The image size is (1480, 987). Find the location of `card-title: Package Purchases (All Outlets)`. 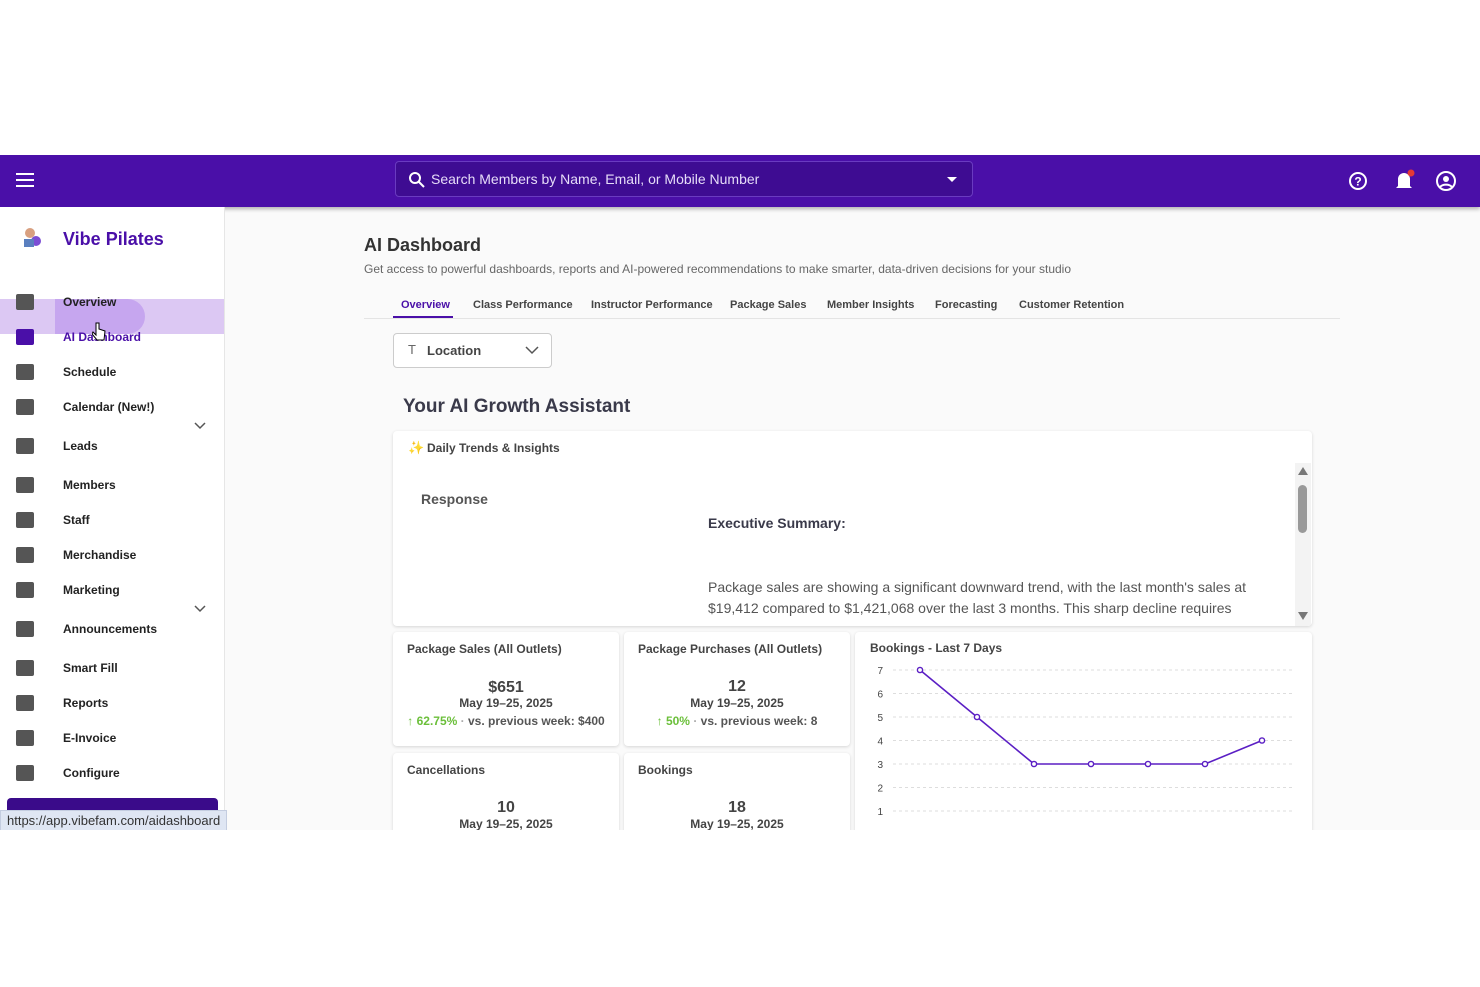

card-title: Package Purchases (All Outlets) is located at coordinates (730, 649).